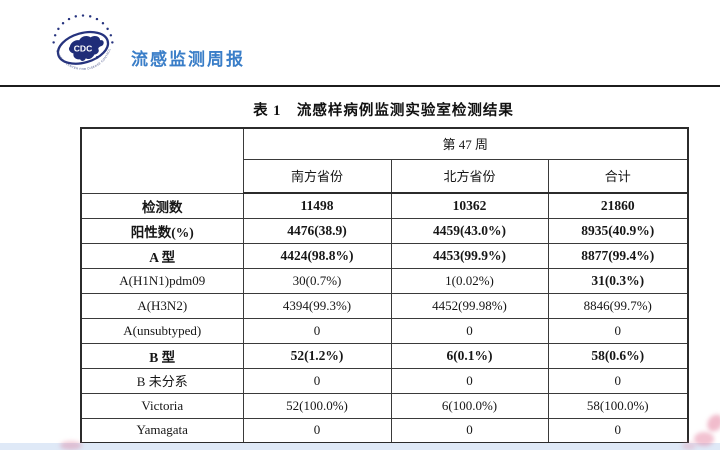 The image size is (720, 450). Describe the element at coordinates (317, 230) in the screenshot. I see `cell-value: 4476(38.9)` at that location.